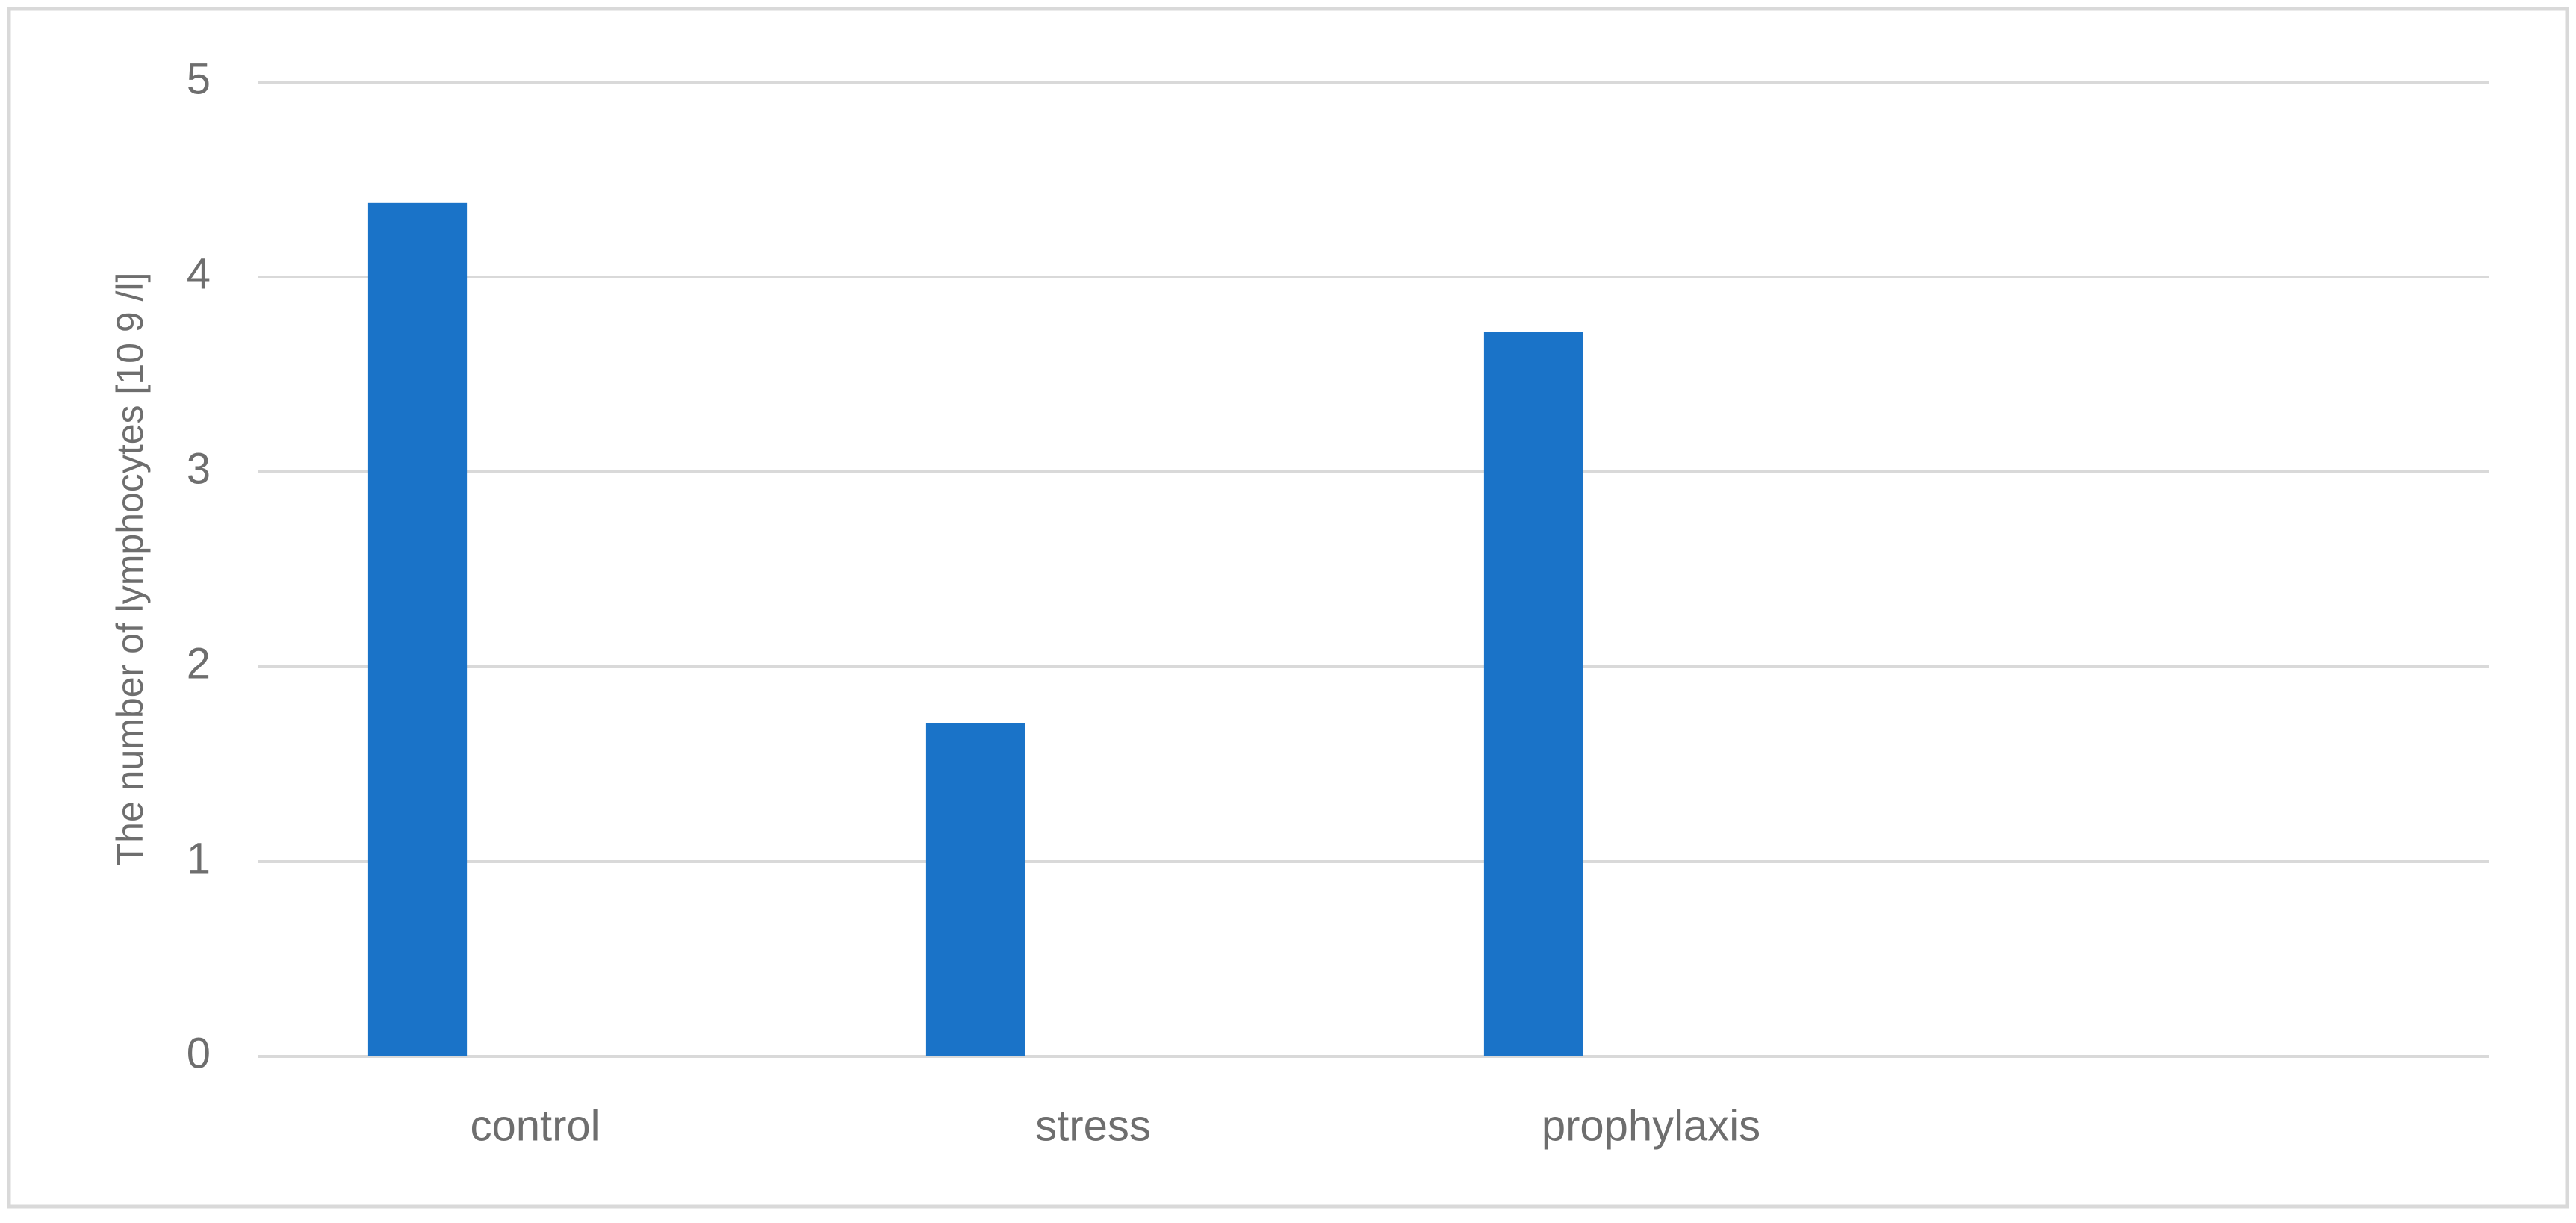 The image size is (2576, 1223). Describe the element at coordinates (199, 859) in the screenshot. I see `y-tick-label: 1` at that location.